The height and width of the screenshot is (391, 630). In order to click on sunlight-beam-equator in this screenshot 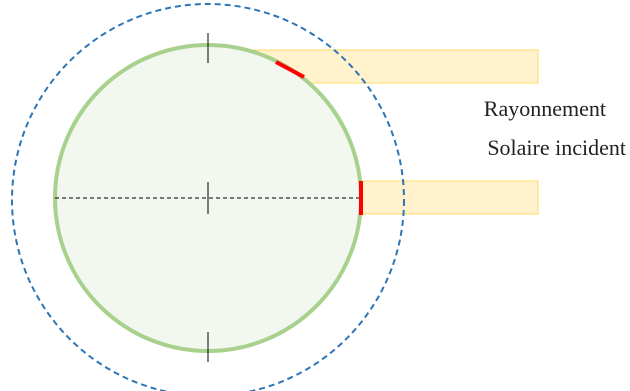, I will do `click(450, 197)`.